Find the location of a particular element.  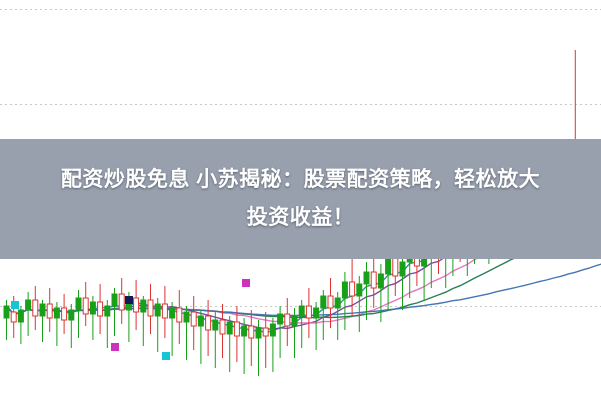

overlay-title-line2: 投资收益！ is located at coordinates (300, 217).